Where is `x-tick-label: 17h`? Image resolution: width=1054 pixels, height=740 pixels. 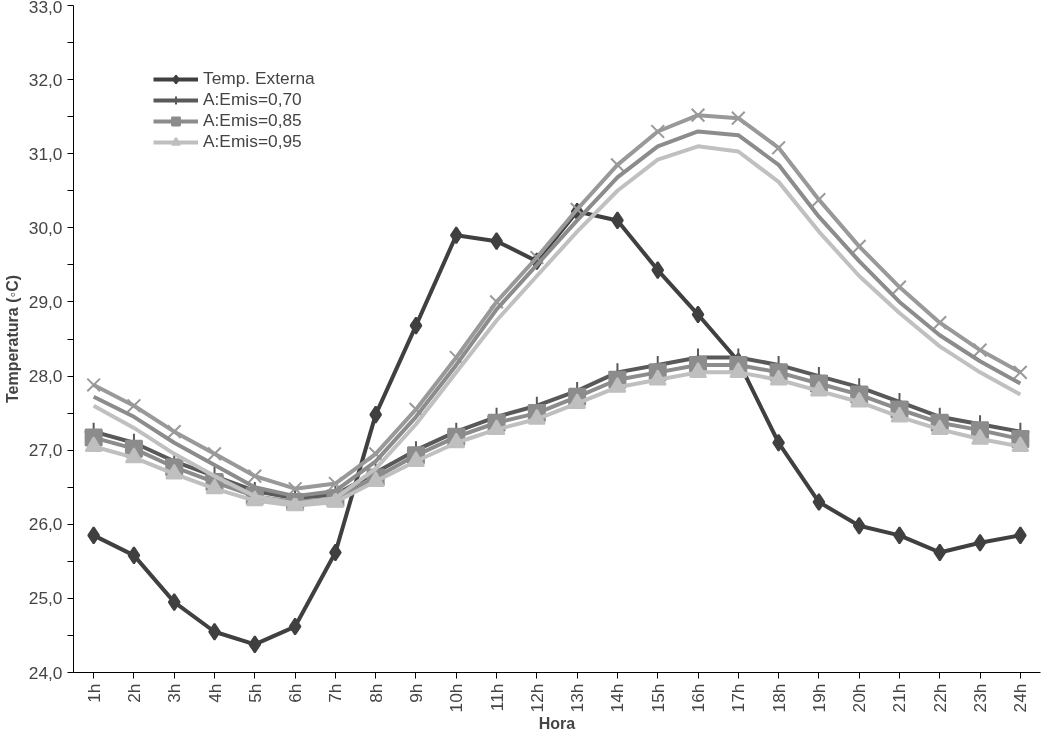
x-tick-label: 17h is located at coordinates (738, 698).